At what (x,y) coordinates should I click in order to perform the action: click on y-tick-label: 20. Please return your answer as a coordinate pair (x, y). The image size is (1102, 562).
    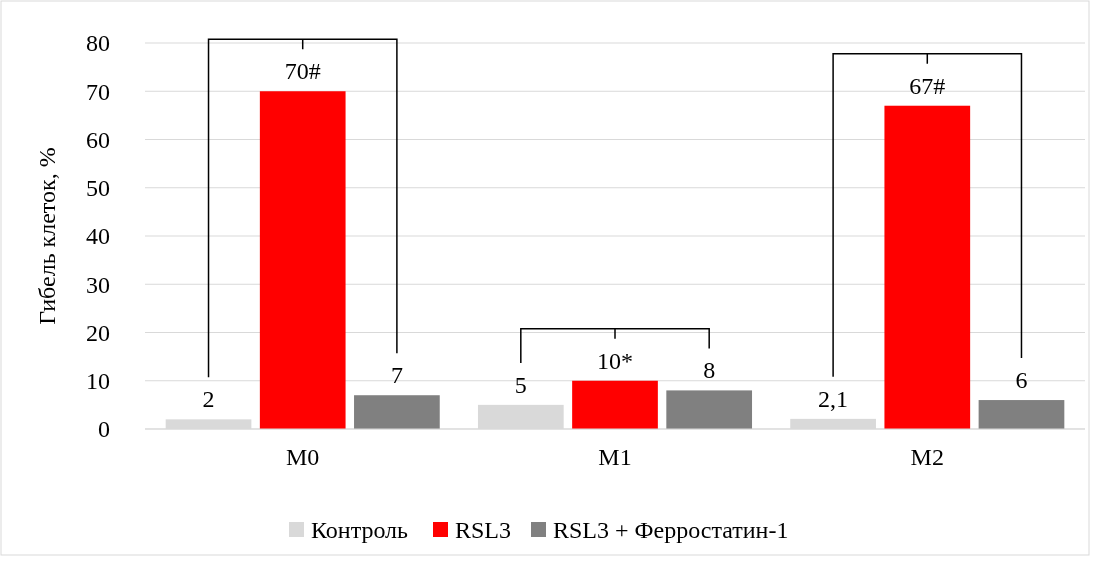
    Looking at the image, I should click on (98, 332).